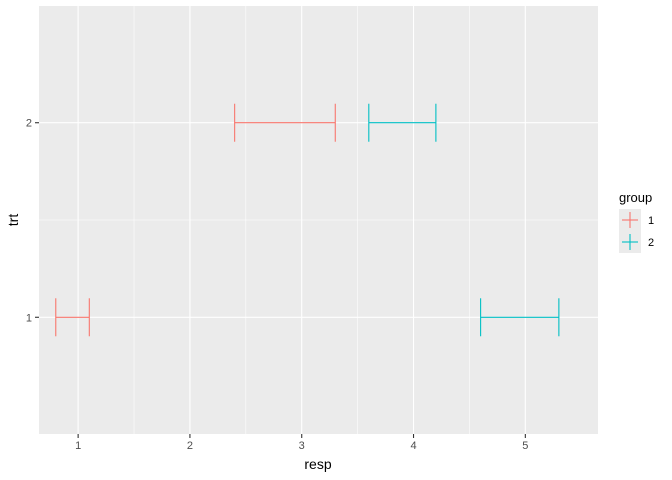 This screenshot has height=480, width=672. I want to click on y-axis-ticks: 12, so click(32, 221).